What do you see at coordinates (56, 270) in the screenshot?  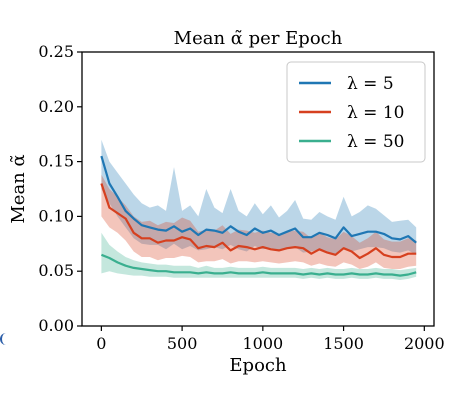 I see `y-tick-label: 0.05` at bounding box center [56, 270].